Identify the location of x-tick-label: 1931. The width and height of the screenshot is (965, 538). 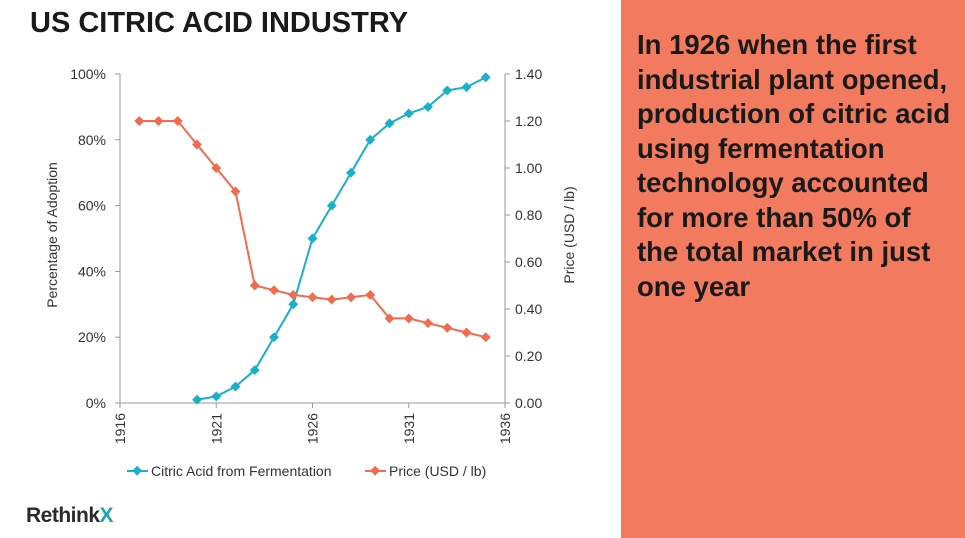
(409, 428).